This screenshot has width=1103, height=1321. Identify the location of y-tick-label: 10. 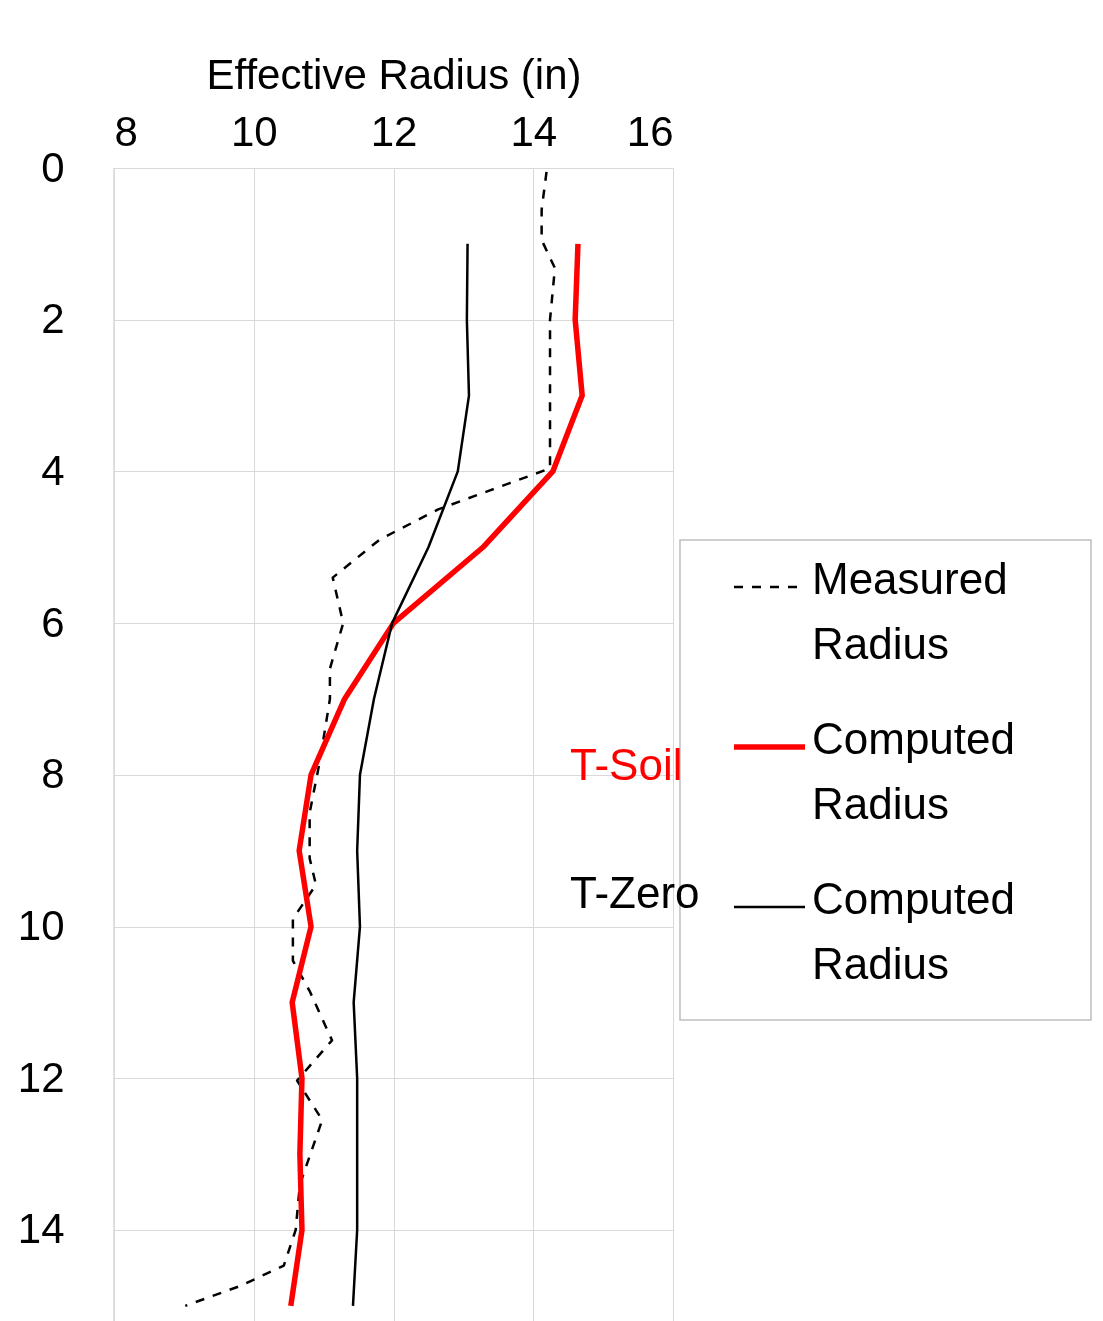
(41, 926).